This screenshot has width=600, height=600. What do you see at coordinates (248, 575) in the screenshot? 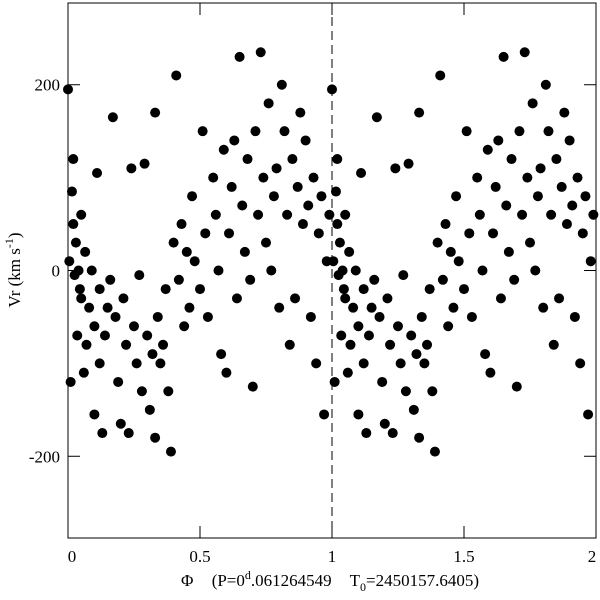
I see `x-label-part: d` at bounding box center [248, 575].